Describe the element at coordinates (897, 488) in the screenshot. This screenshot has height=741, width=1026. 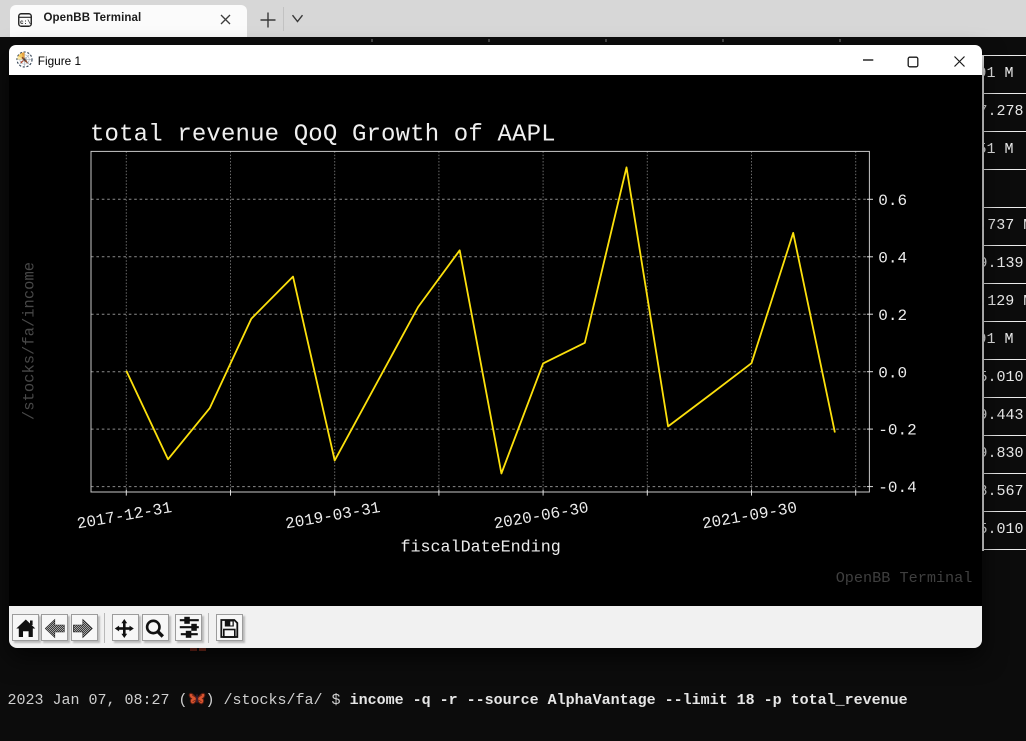
I see `svg-text: -0.4` at that location.